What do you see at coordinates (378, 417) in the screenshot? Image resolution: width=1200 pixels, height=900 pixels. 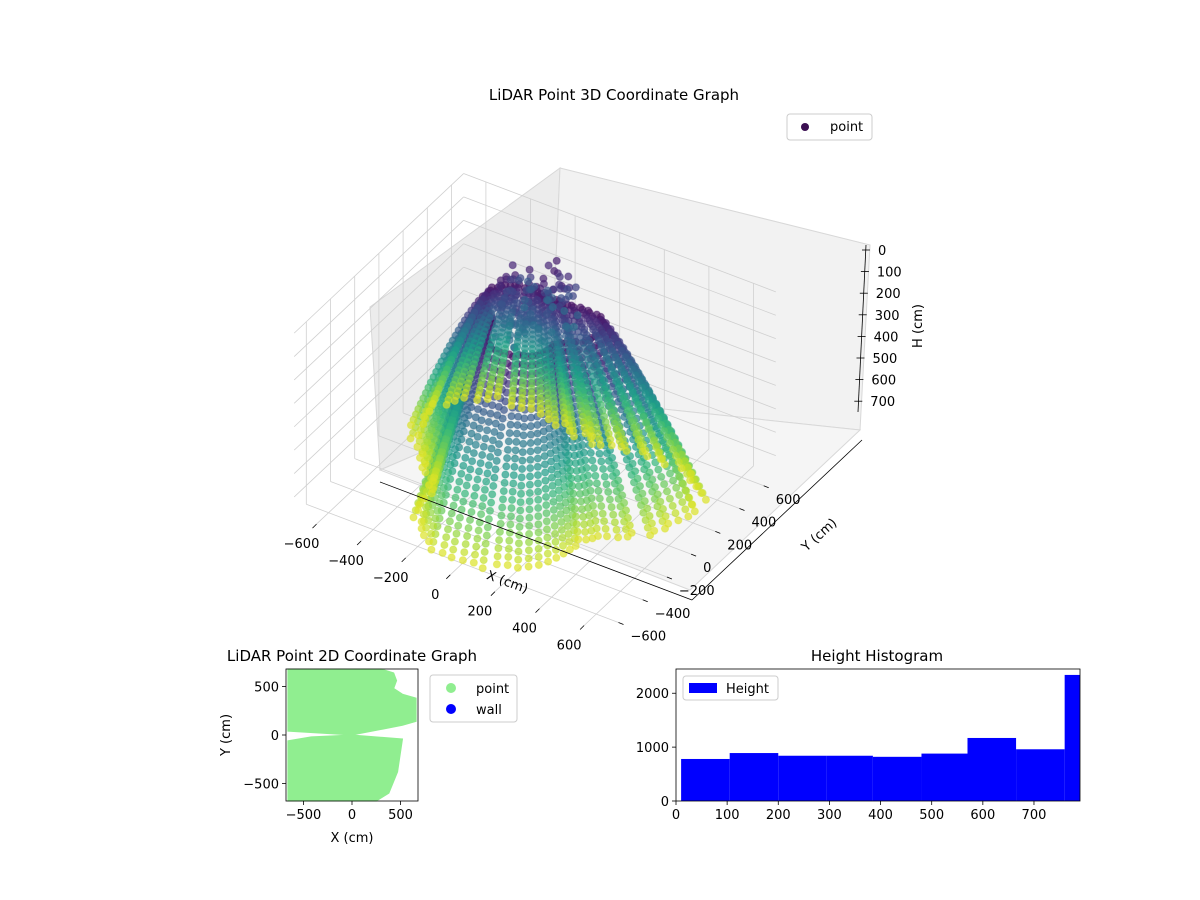 I see `grid-line-side-h` at bounding box center [378, 417].